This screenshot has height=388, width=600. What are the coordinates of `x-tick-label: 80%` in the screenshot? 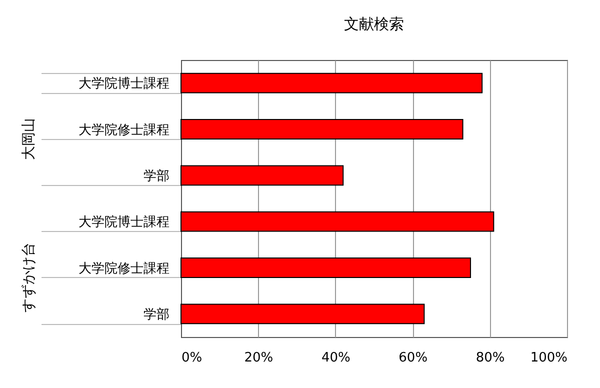 It's located at (490, 358).